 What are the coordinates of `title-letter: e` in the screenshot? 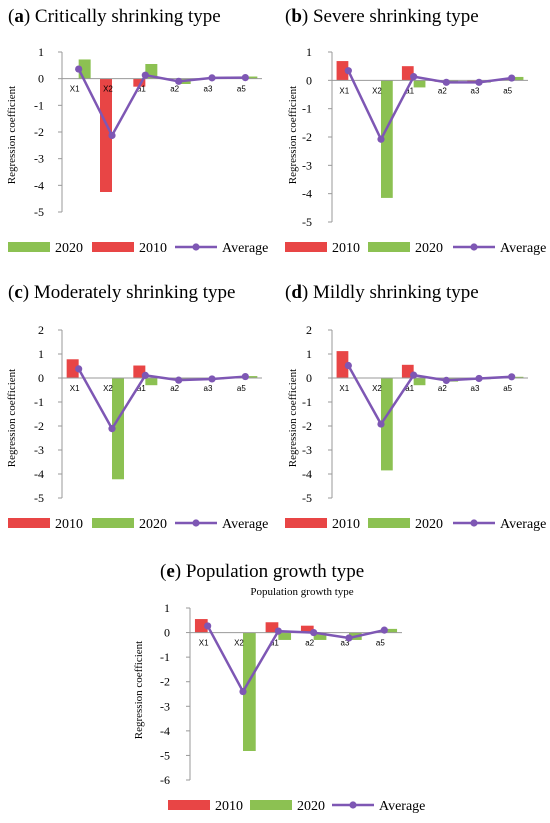 It's located at (170, 571).